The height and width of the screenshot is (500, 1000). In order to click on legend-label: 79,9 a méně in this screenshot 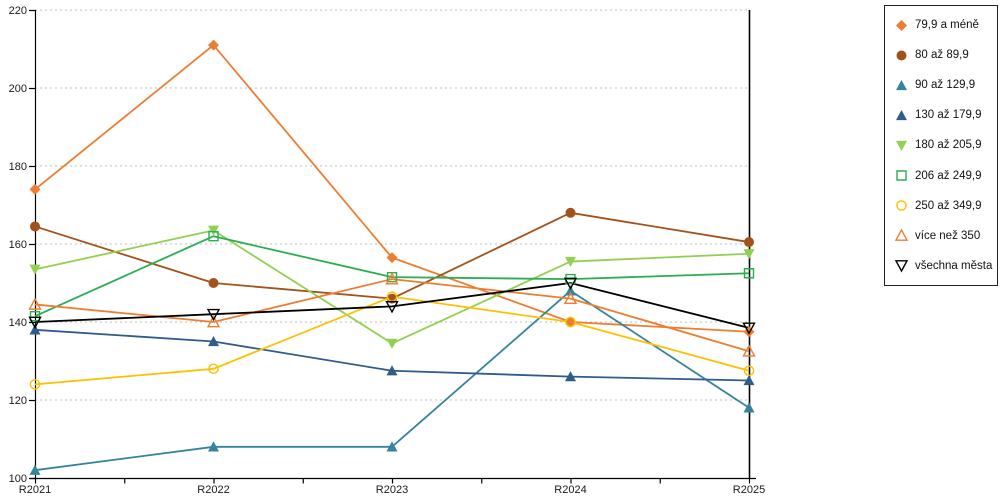, I will do `click(947, 25)`.